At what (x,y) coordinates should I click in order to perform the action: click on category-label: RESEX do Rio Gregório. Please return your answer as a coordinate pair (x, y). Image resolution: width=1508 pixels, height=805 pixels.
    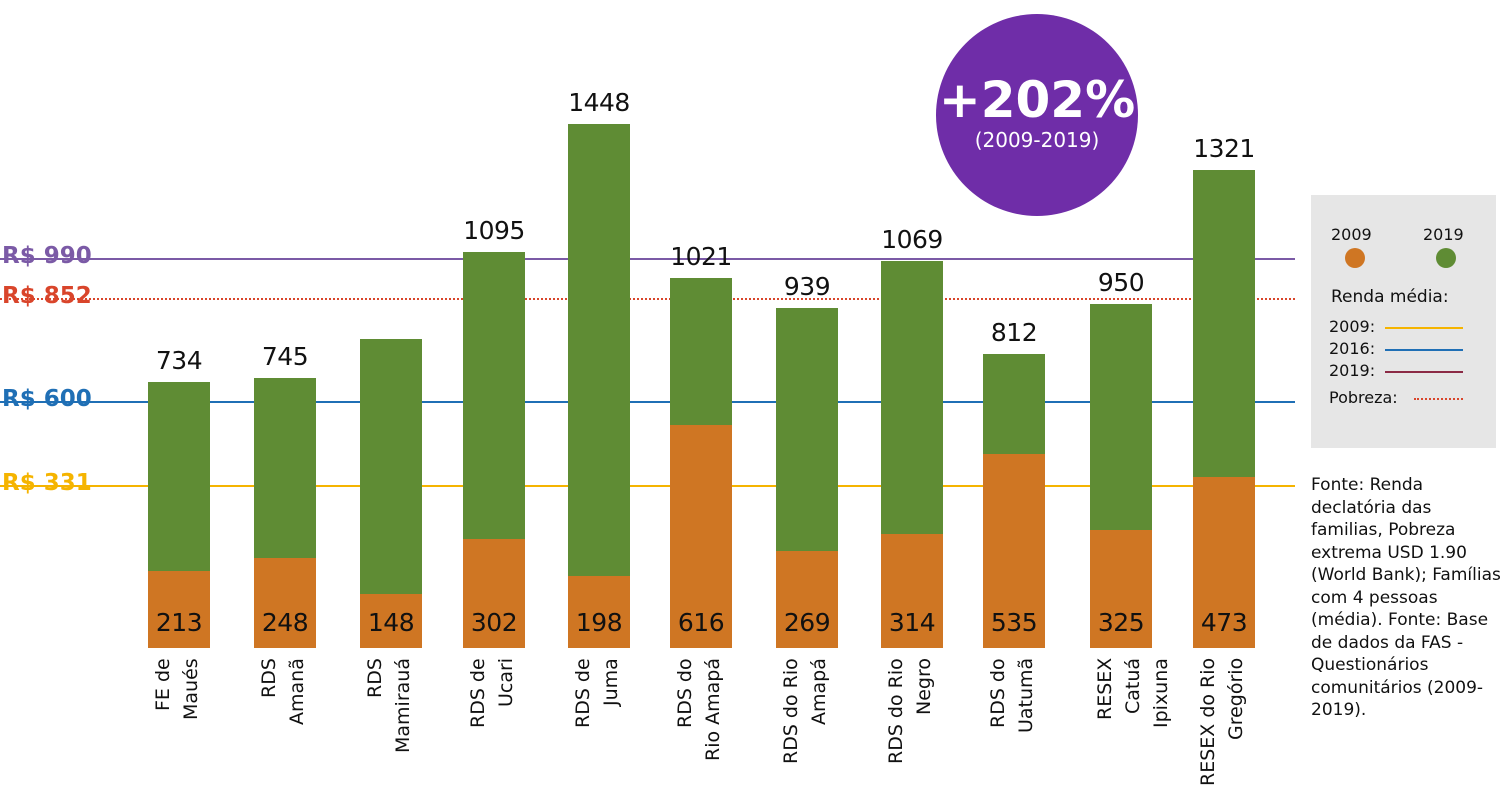
    Looking at the image, I should click on (1226, 730).